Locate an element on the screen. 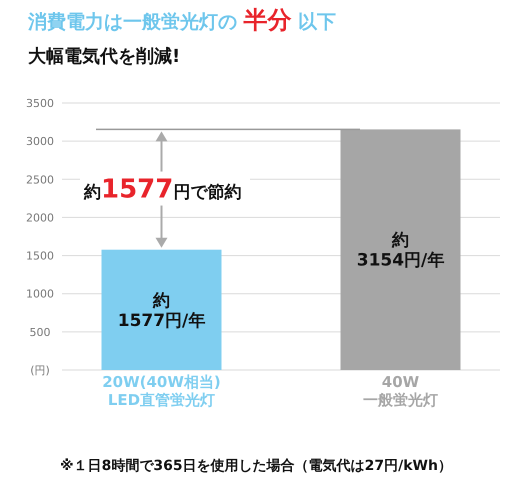  y-tick-label: 2500 is located at coordinates (40, 179).